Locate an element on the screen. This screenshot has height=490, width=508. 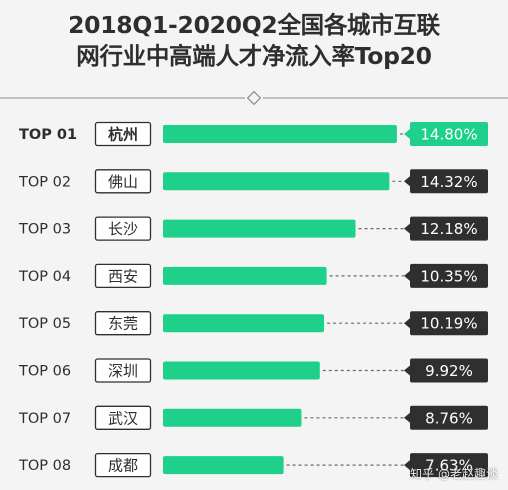
diamond-icon is located at coordinates (254, 98).